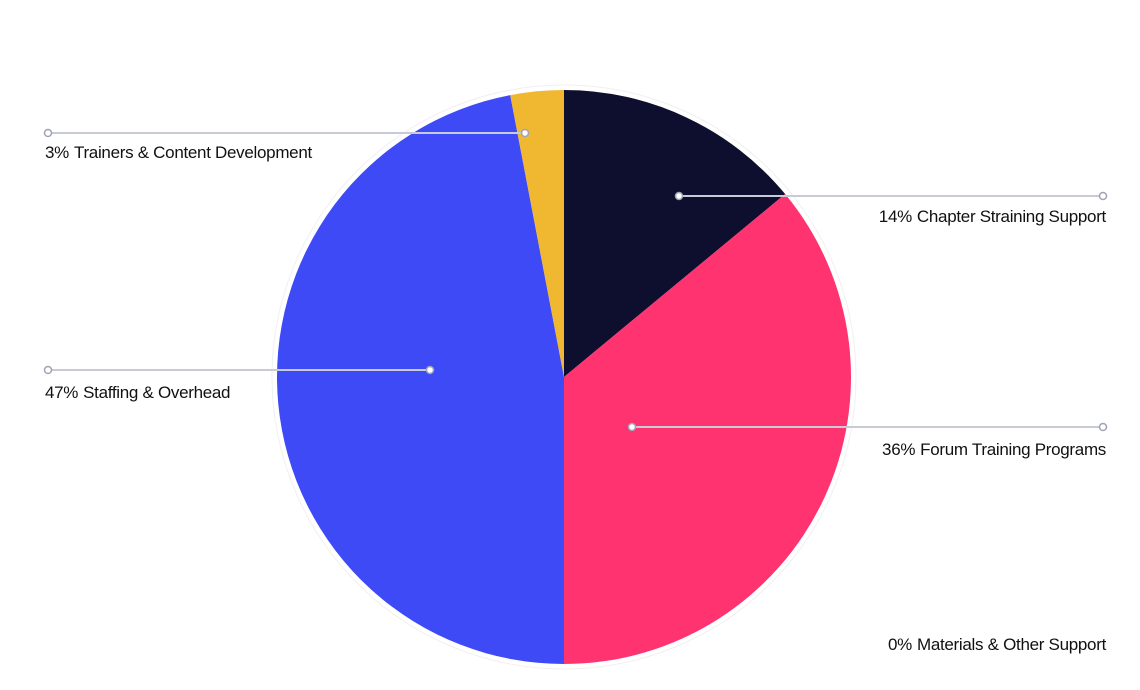 The height and width of the screenshot is (690, 1140). What do you see at coordinates (1013, 449) in the screenshot?
I see `slice-category: Forum Training Programs` at bounding box center [1013, 449].